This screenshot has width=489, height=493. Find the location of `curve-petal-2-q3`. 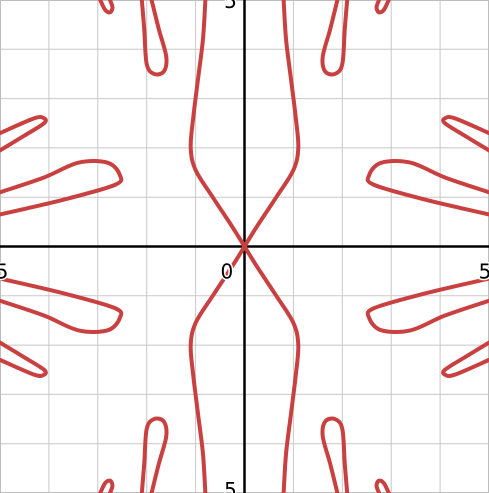

curve-petal-2-q3 is located at coordinates (465, 359).